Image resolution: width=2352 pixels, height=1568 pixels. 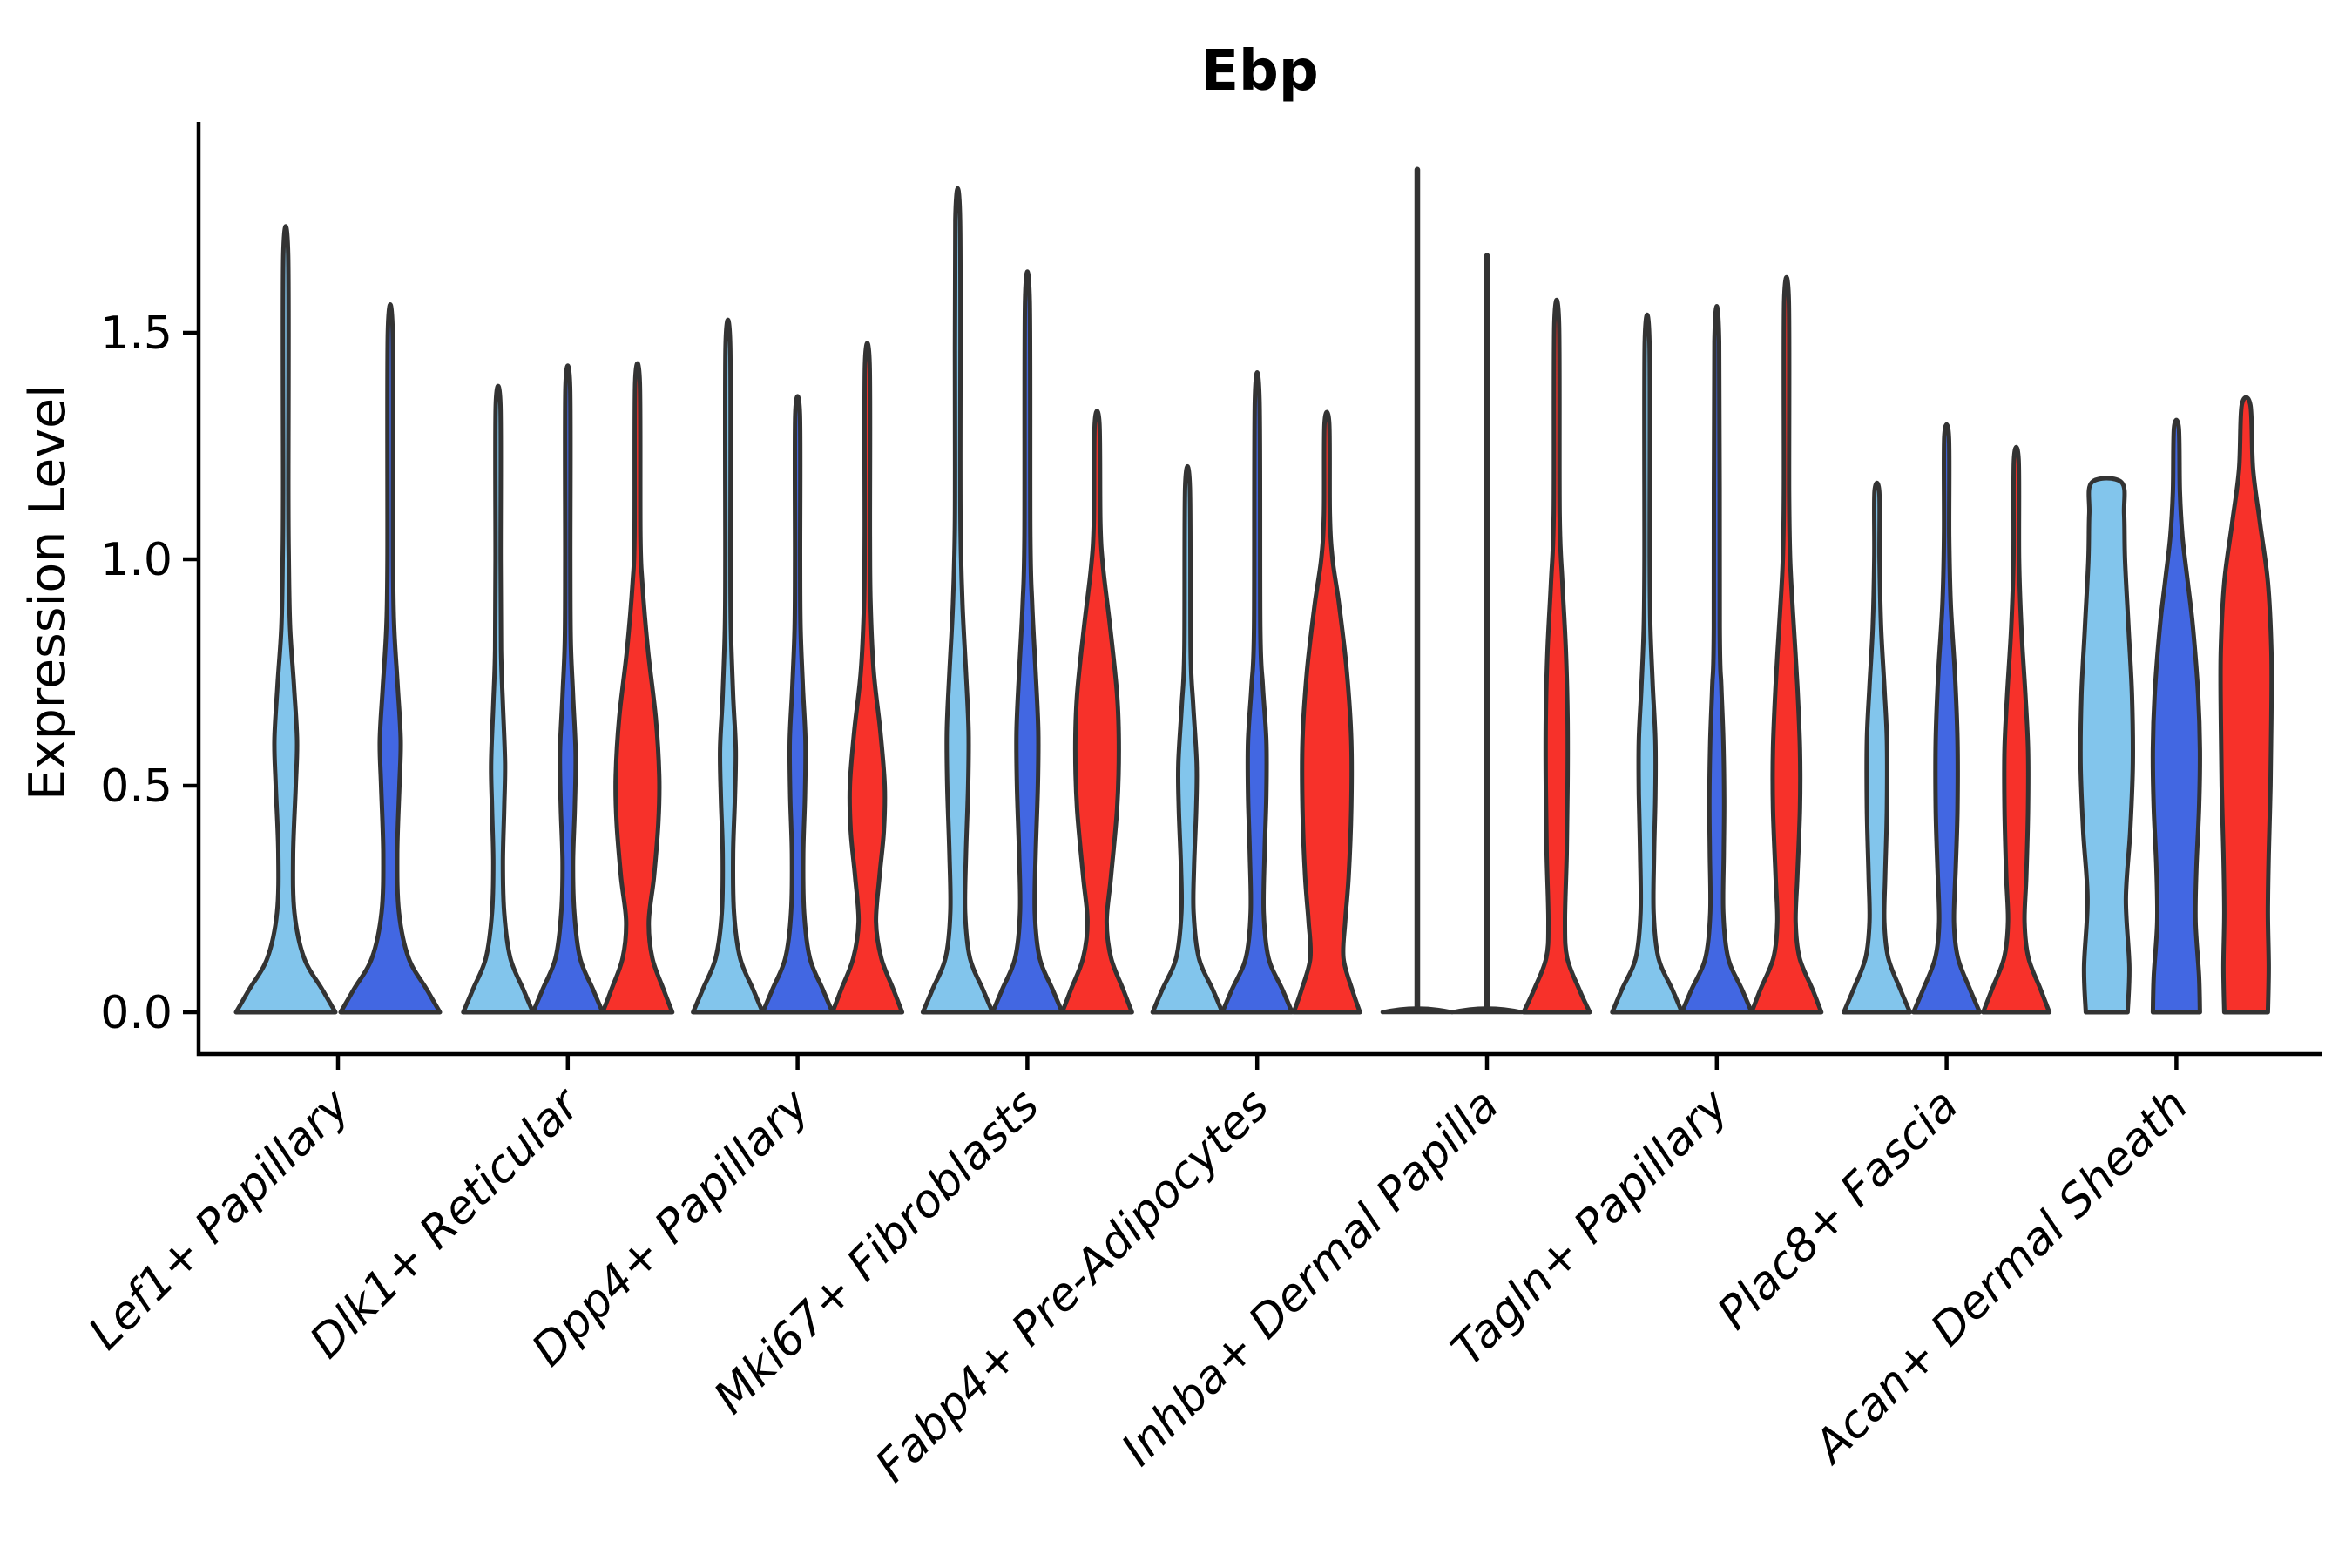 What do you see at coordinates (1647, 663) in the screenshot?
I see `violin-c6-s0` at bounding box center [1647, 663].